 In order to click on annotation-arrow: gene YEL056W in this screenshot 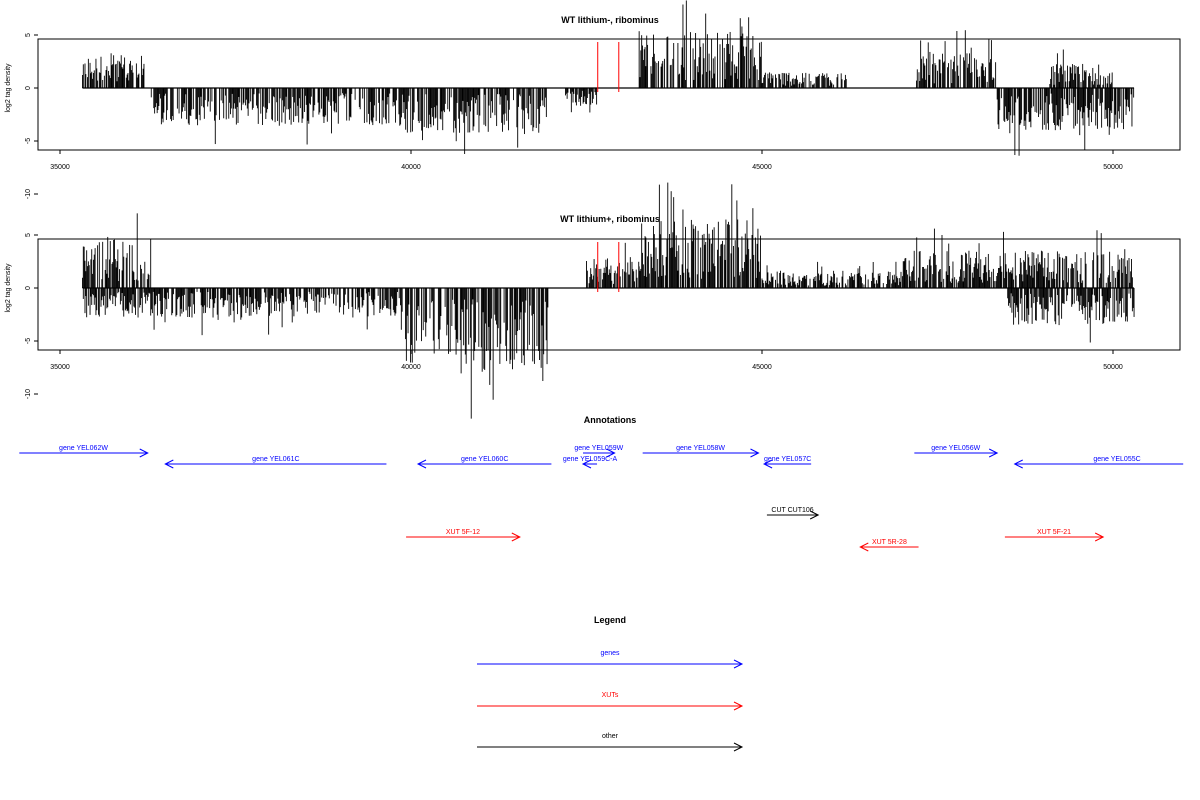, I will do `click(956, 451)`.